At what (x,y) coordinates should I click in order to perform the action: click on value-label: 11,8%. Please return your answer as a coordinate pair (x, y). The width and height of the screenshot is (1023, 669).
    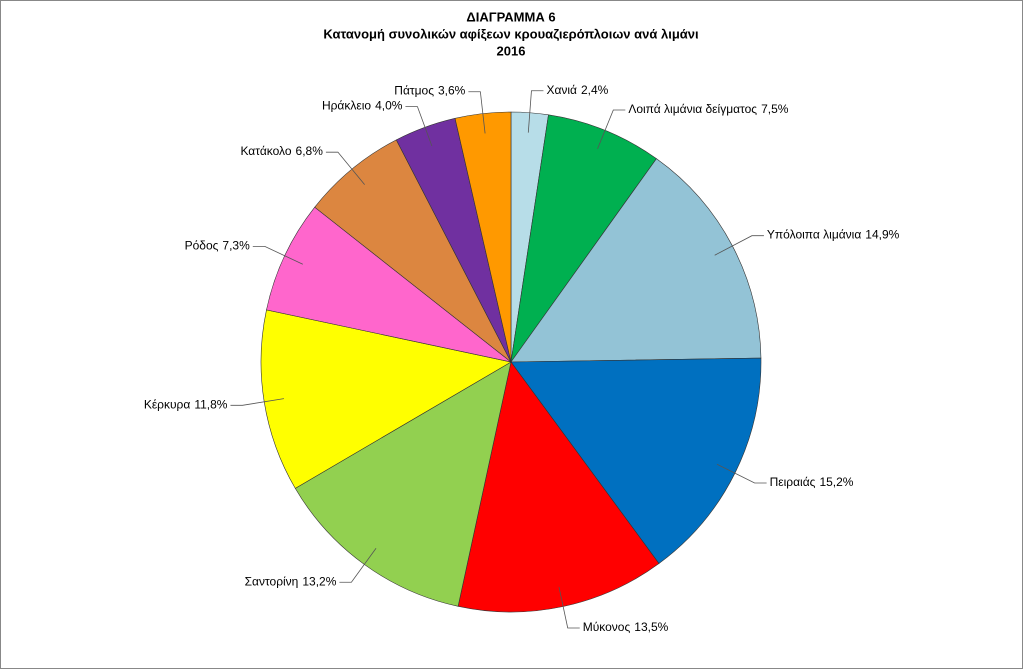
    Looking at the image, I should click on (210, 404).